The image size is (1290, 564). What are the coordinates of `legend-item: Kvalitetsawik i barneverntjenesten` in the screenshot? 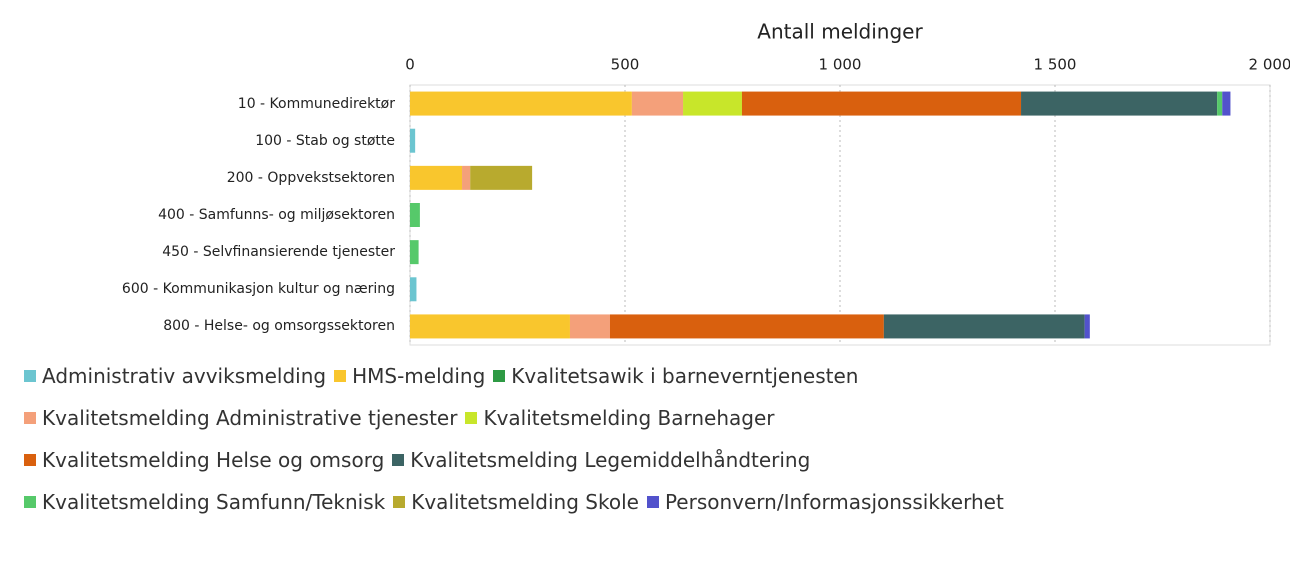 It's located at (675, 376).